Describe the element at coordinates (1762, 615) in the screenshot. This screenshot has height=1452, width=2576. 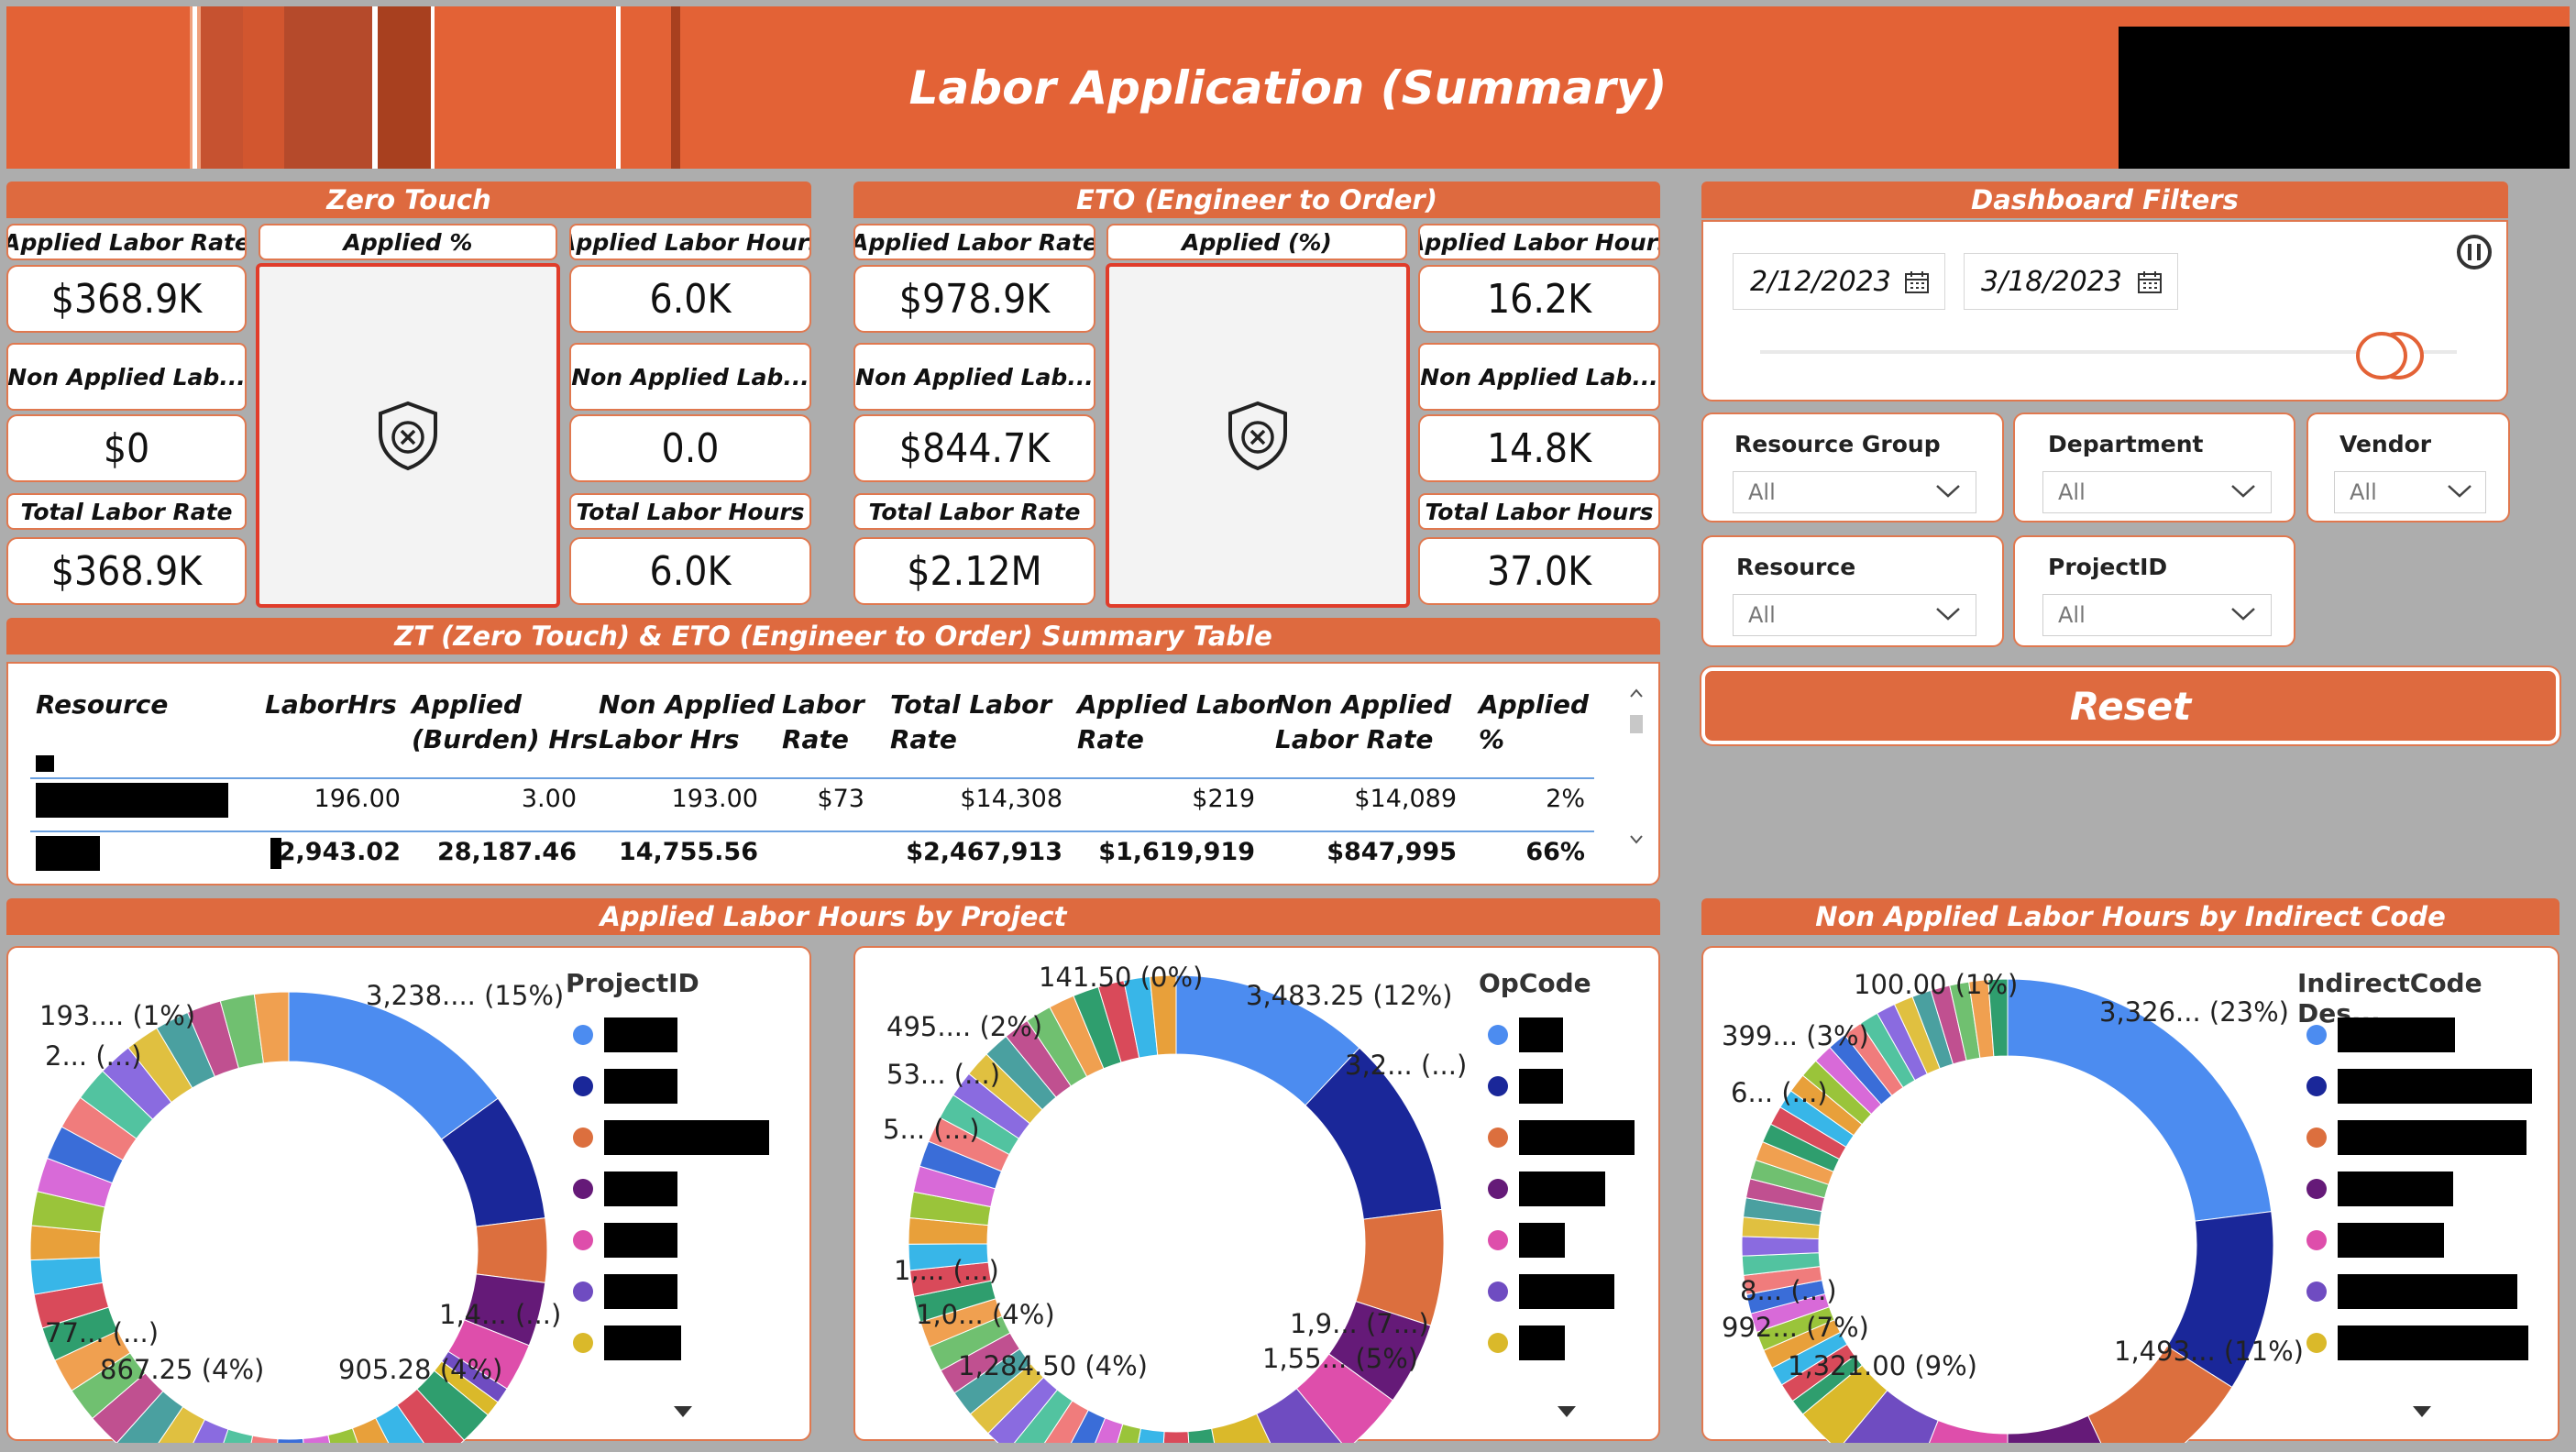
I see `resource-value: All` at that location.